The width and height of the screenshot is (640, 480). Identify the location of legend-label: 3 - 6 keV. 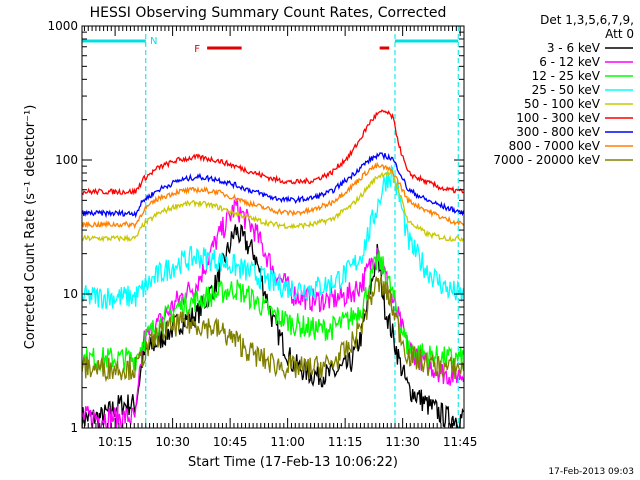
(574, 48).